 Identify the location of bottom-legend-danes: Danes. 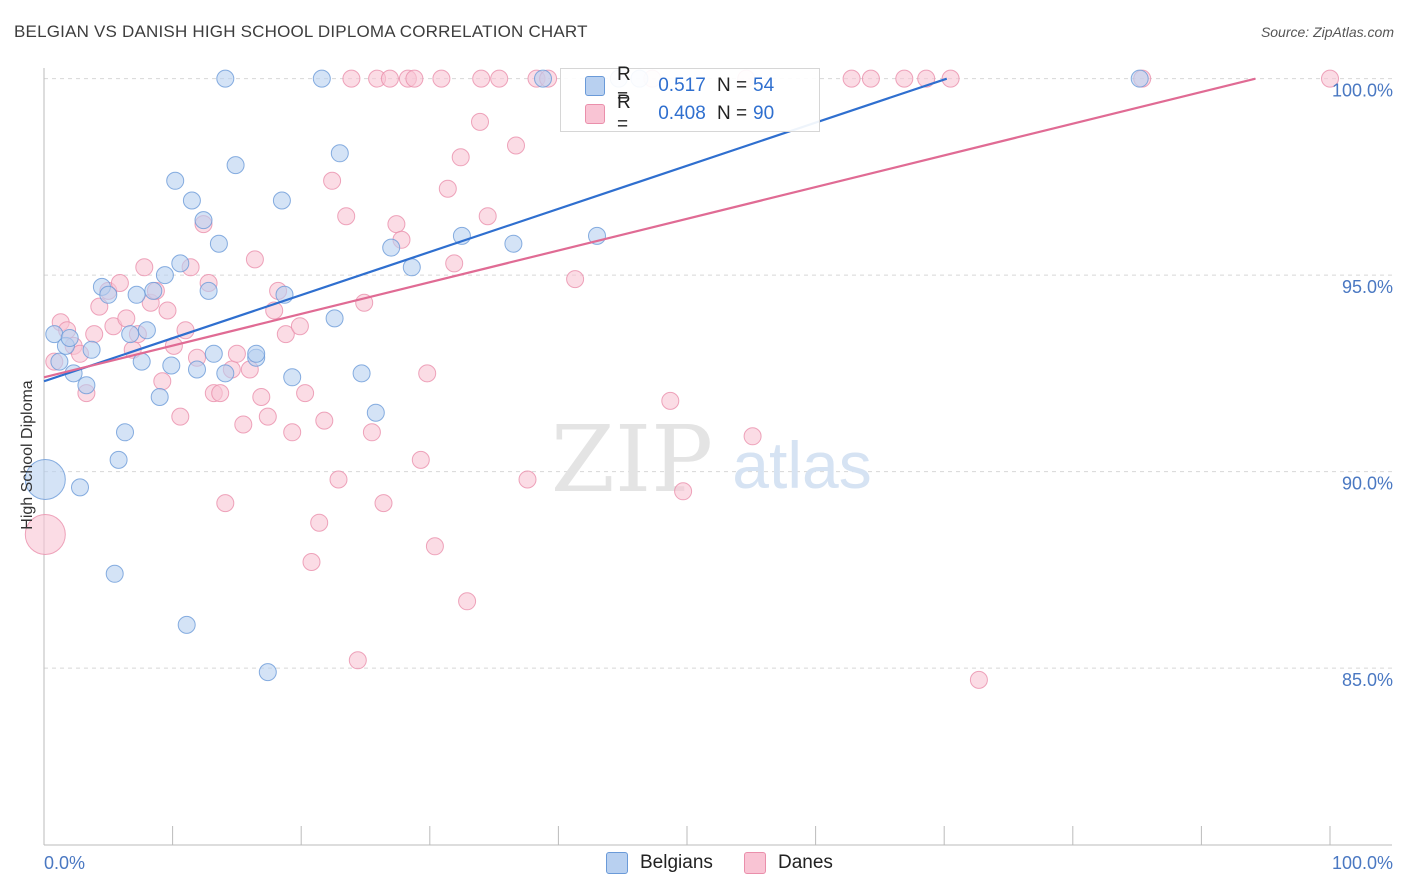
(788, 863).